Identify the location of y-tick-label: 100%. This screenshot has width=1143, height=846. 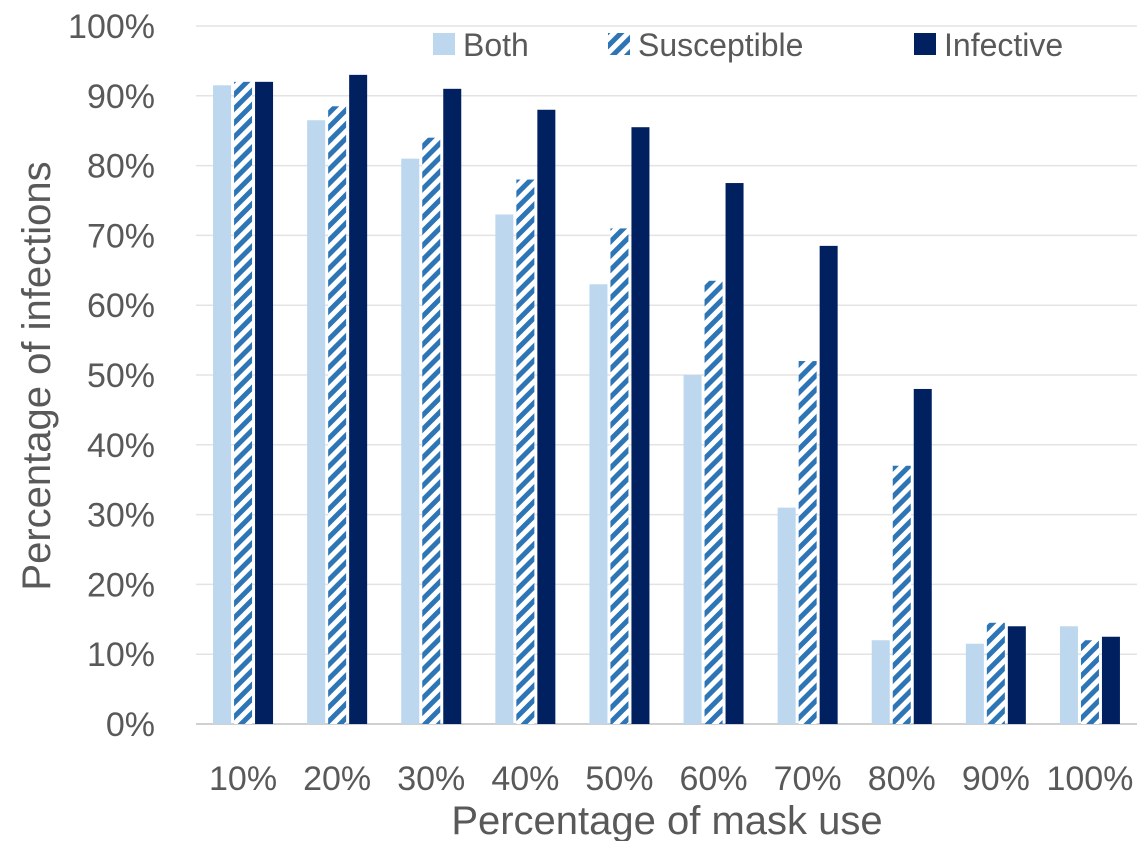
(111, 27).